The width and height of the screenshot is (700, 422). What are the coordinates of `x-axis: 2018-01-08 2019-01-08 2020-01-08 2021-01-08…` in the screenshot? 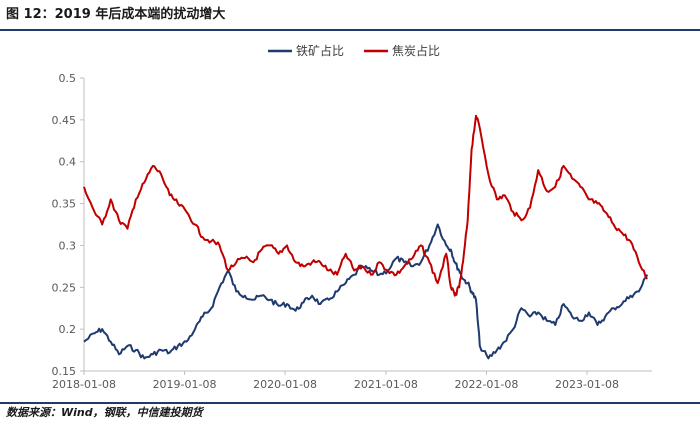 It's located at (352, 380).